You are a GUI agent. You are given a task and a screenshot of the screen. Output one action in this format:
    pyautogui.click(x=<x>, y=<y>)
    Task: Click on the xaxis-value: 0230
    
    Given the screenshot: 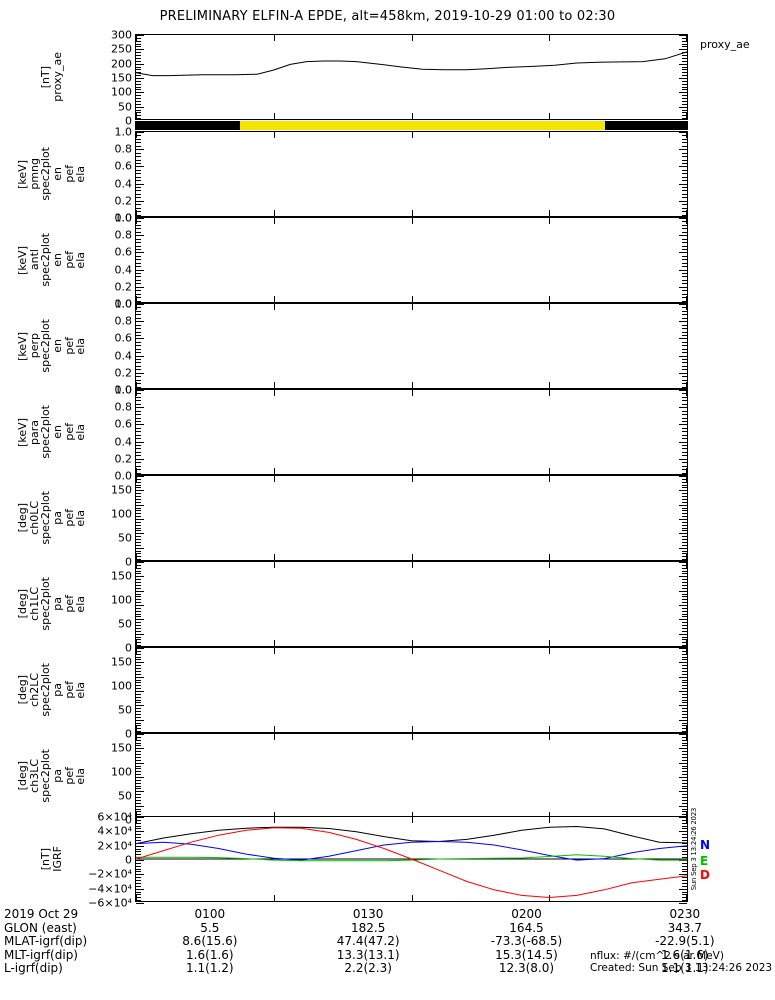 What is the action you would take?
    pyautogui.click(x=685, y=914)
    